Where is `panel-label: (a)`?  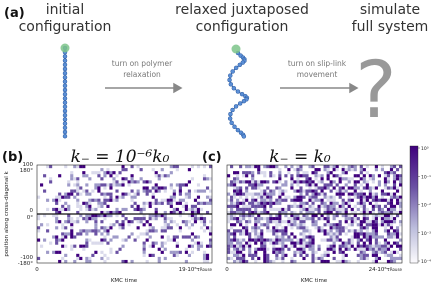 panel-label: (a) is located at coordinates (14, 13).